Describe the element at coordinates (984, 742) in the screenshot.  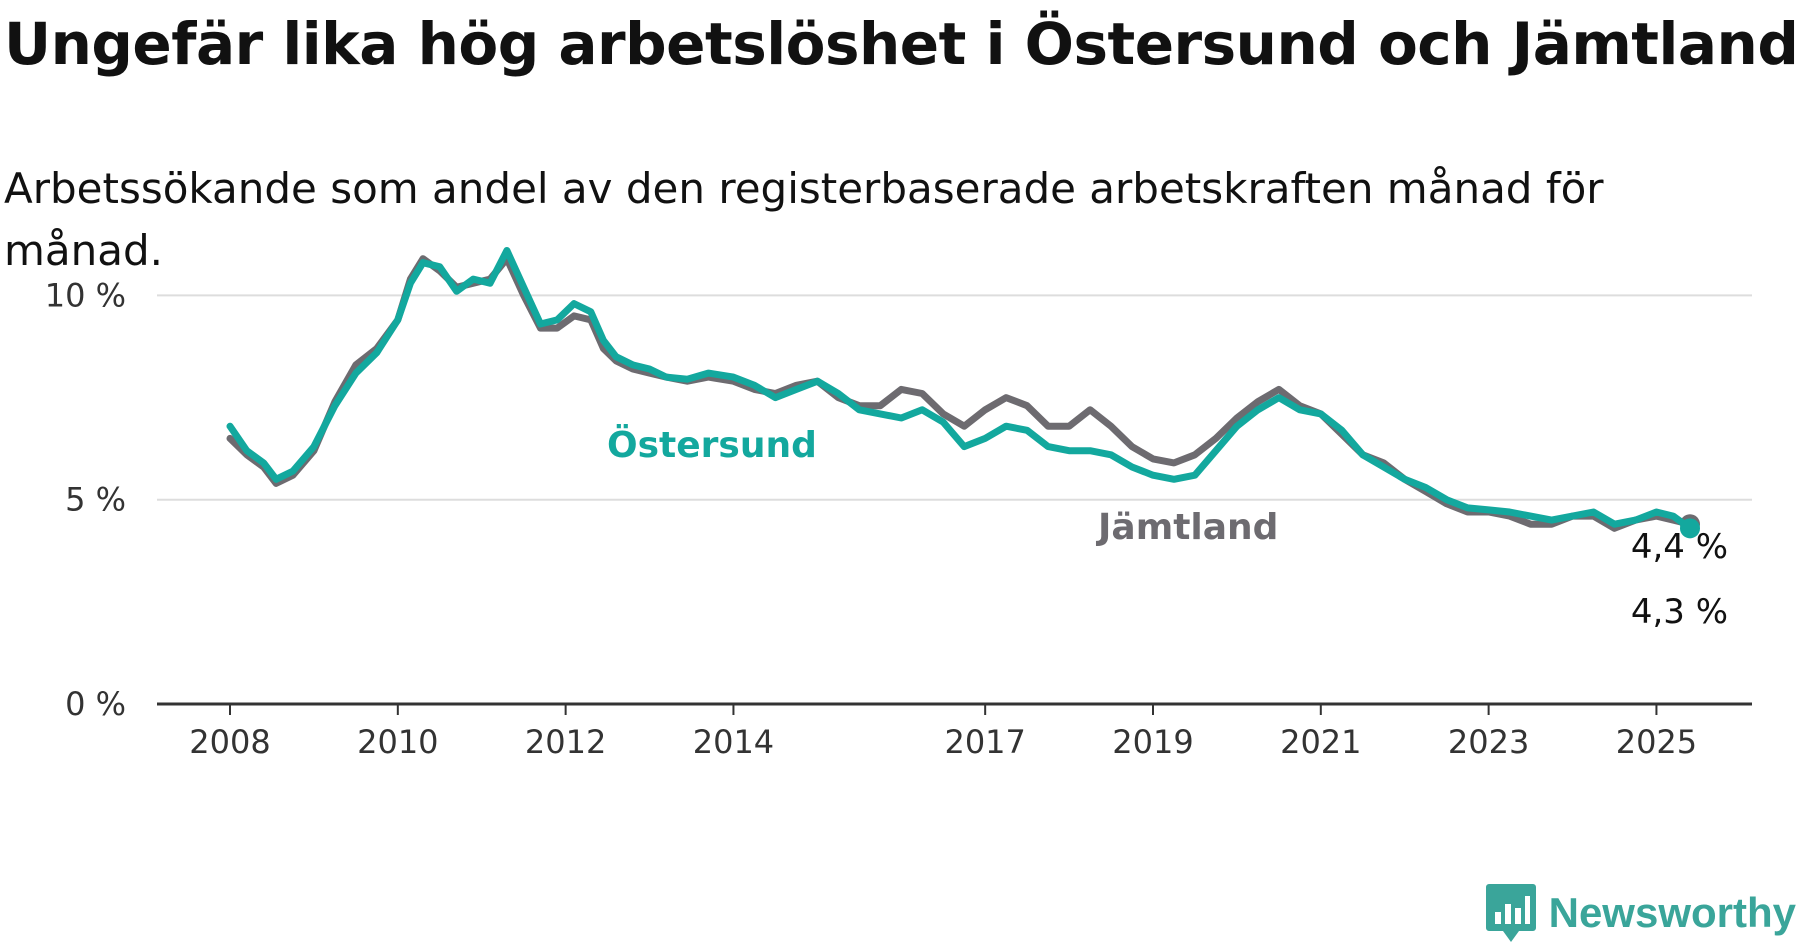
I see `x-tick-label: 2017` at that location.